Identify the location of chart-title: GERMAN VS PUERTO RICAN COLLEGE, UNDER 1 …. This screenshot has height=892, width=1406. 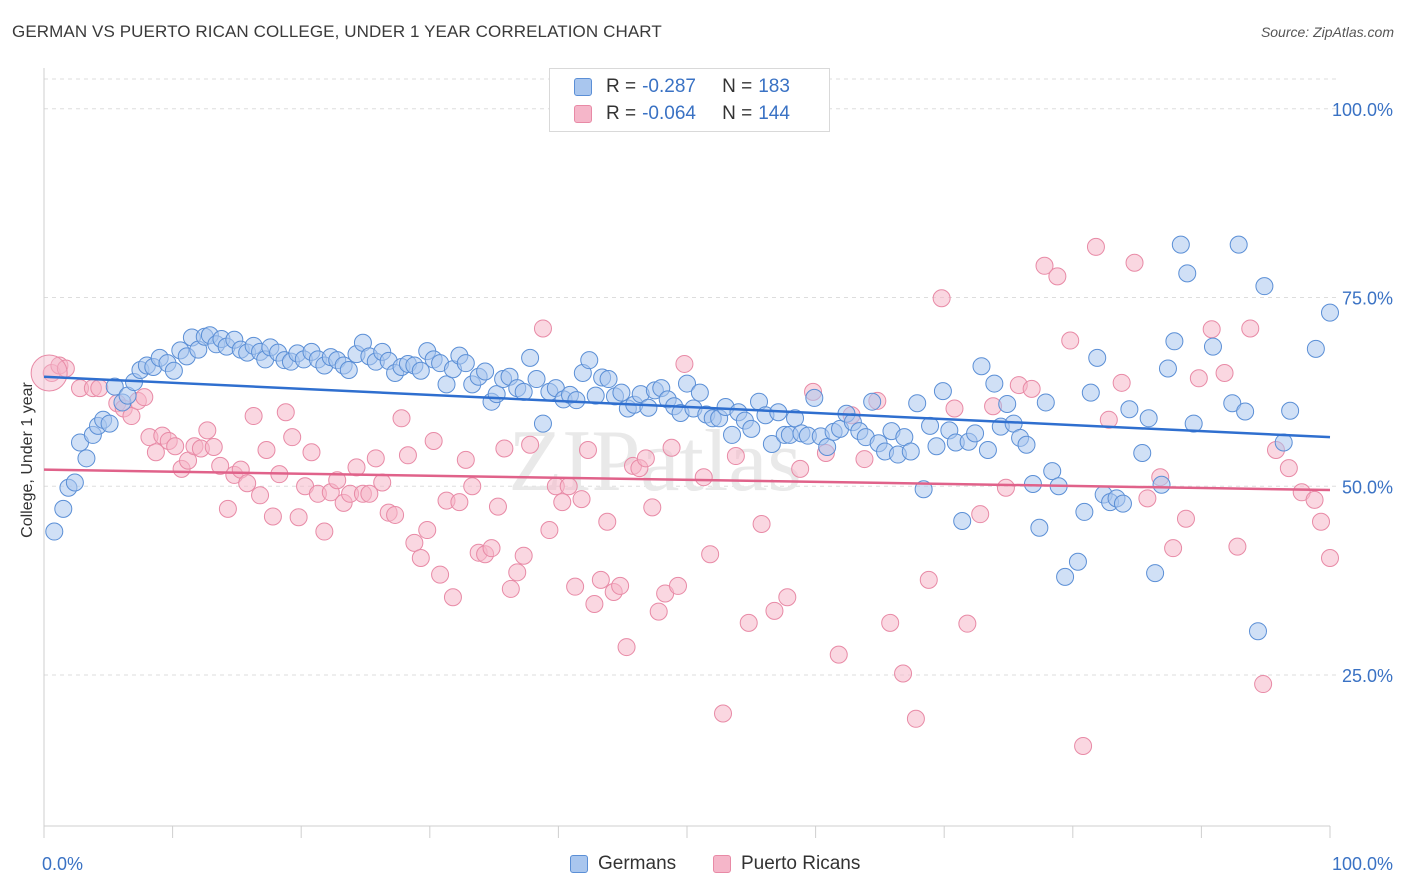
(337, 31).